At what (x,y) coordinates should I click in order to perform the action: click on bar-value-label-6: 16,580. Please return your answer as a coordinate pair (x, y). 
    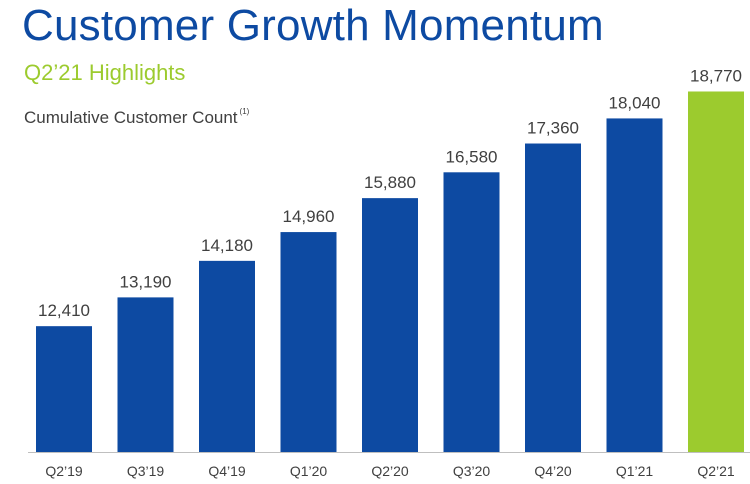
    Looking at the image, I should click on (472, 156).